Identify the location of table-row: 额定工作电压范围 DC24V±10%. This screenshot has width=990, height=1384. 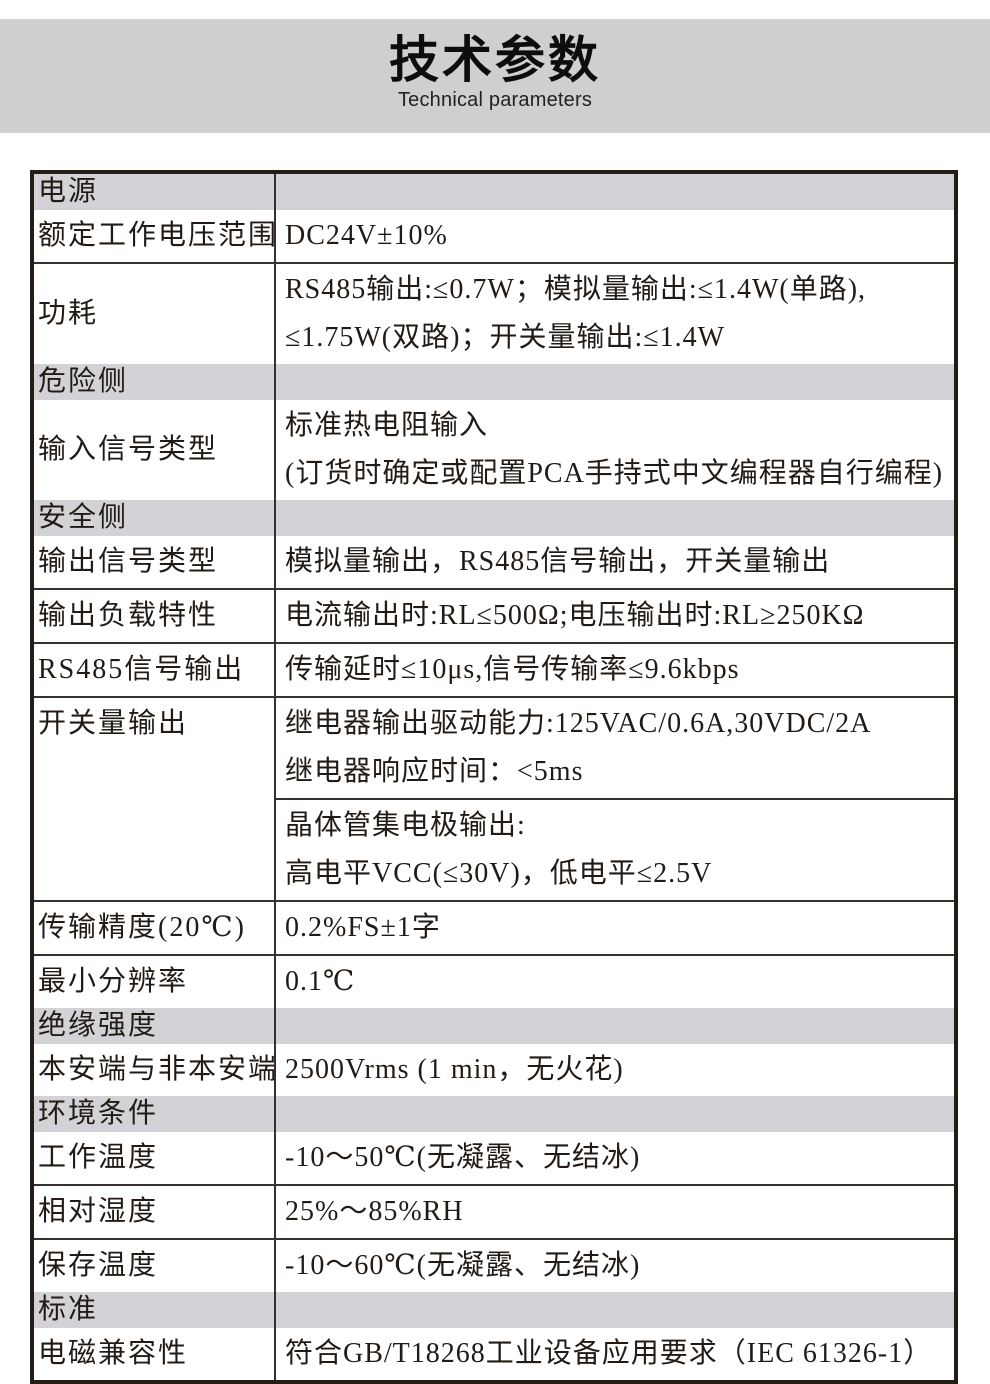
(494, 236).